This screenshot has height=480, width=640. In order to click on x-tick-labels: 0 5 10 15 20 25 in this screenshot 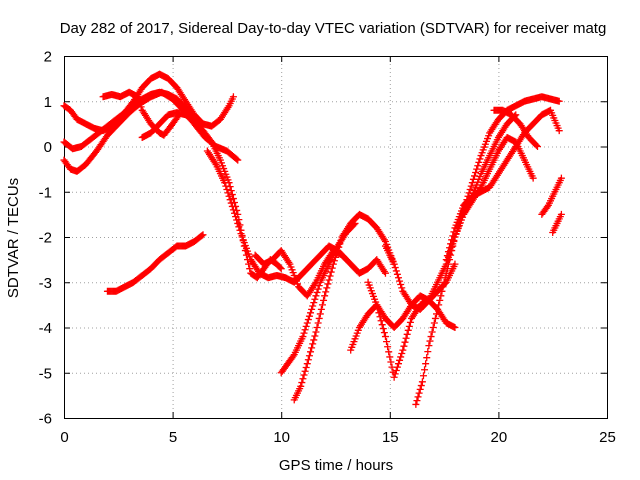, I will do `click(338, 437)`.